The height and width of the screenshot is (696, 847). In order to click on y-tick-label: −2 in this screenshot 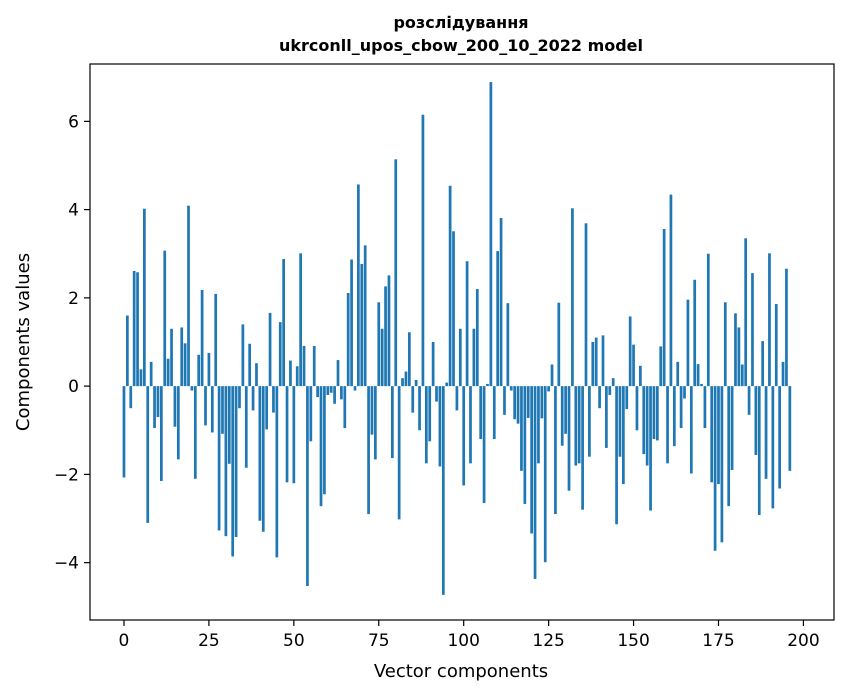, I will do `click(66, 475)`.